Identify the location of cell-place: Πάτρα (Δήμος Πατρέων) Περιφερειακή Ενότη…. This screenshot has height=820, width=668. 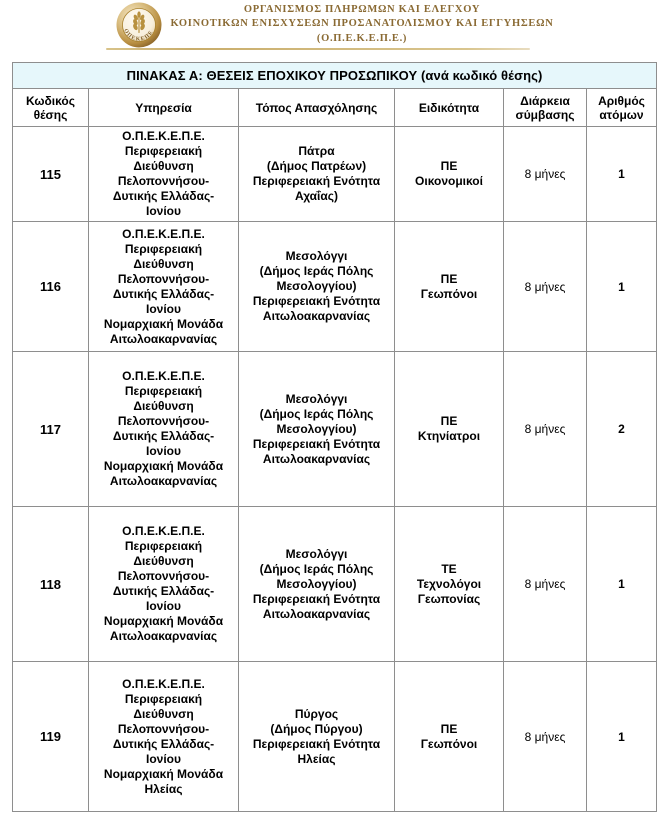
(316, 174).